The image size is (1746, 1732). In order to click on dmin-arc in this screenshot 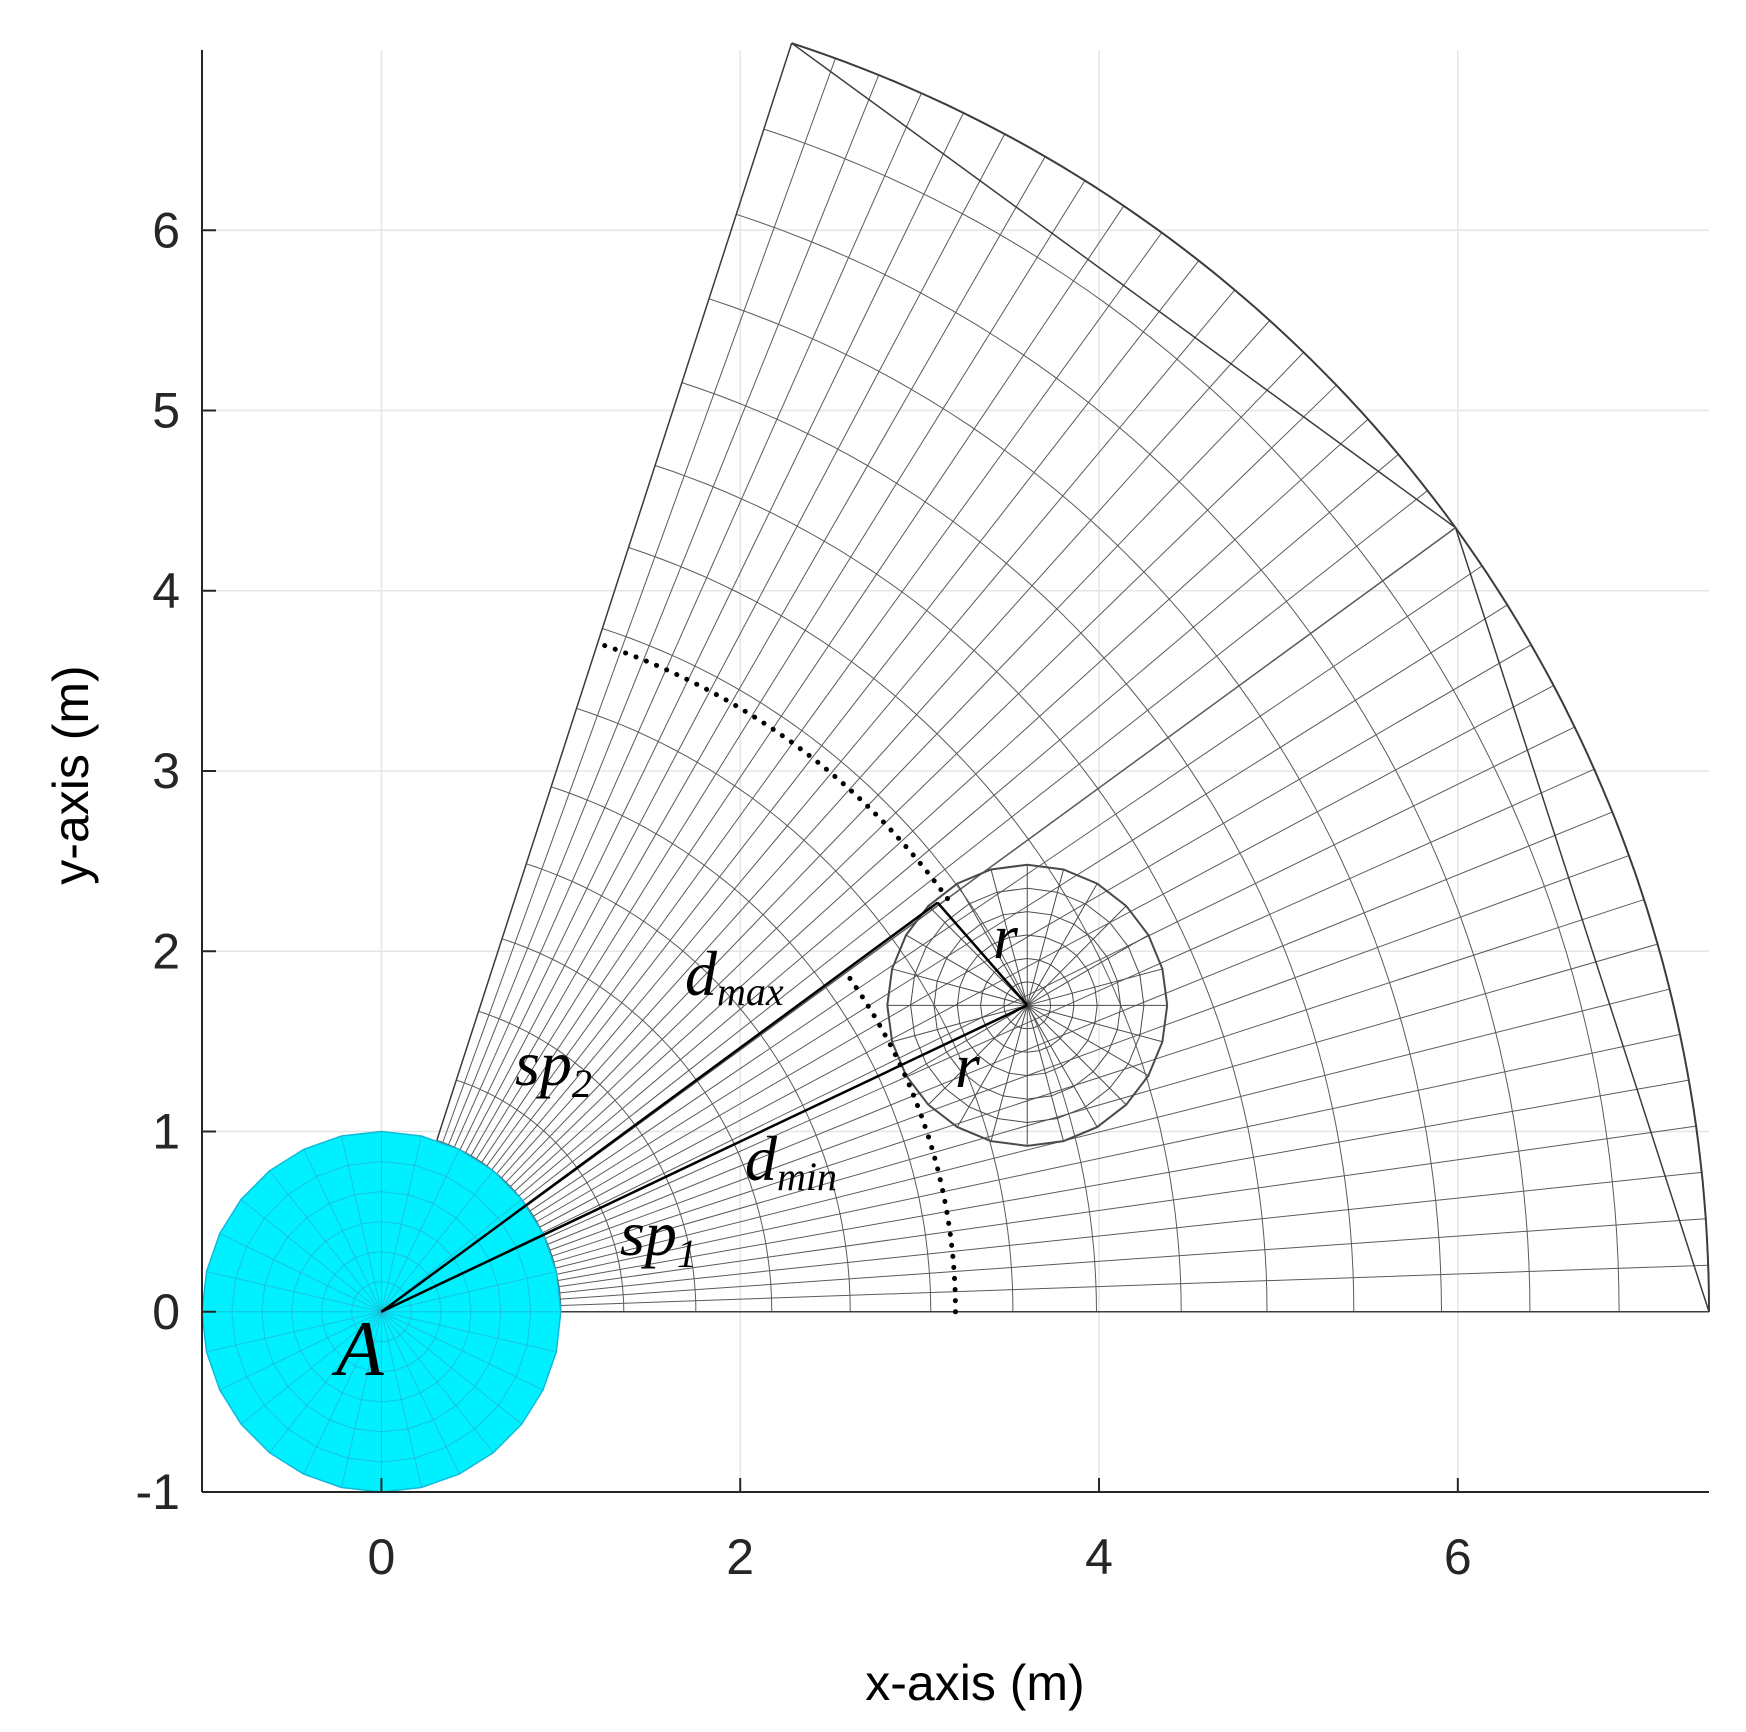, I will do `click(900, 1142)`.